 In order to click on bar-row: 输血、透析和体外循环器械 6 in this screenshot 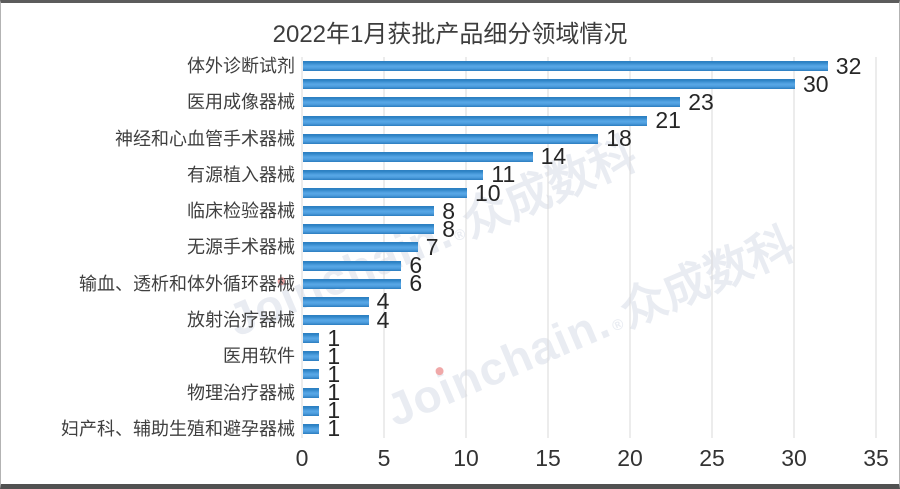, I will do `click(439, 283)`.